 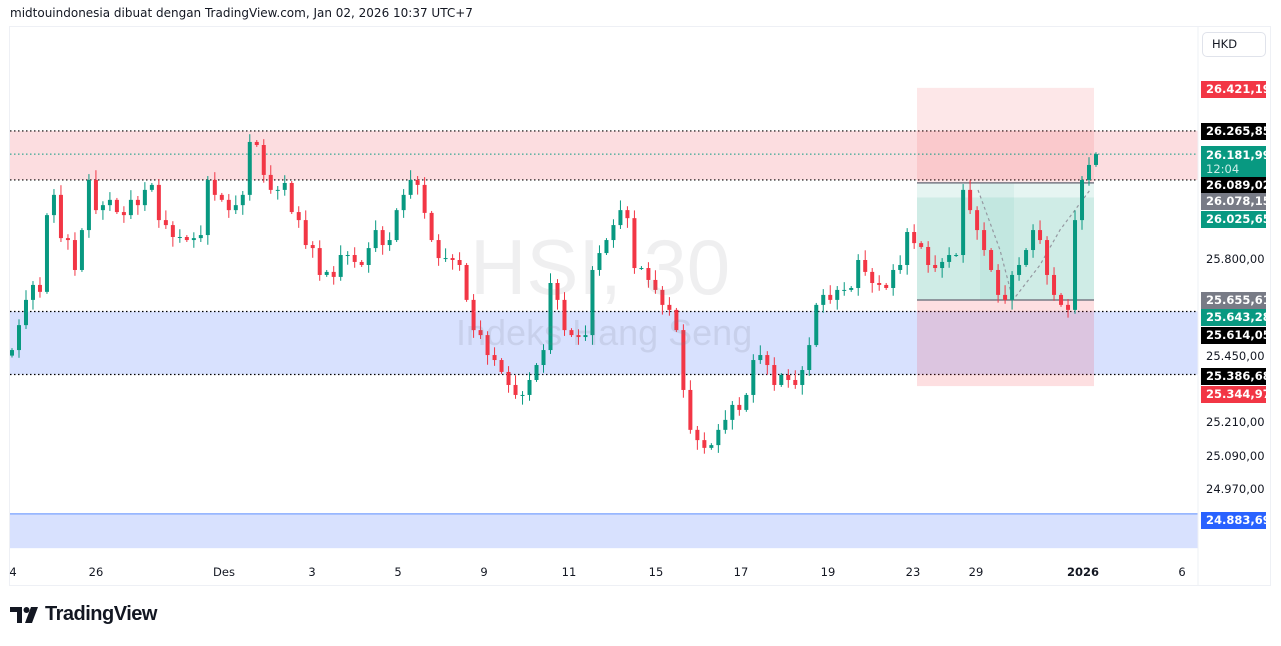 I want to click on resistance-zone, so click(x=604, y=155).